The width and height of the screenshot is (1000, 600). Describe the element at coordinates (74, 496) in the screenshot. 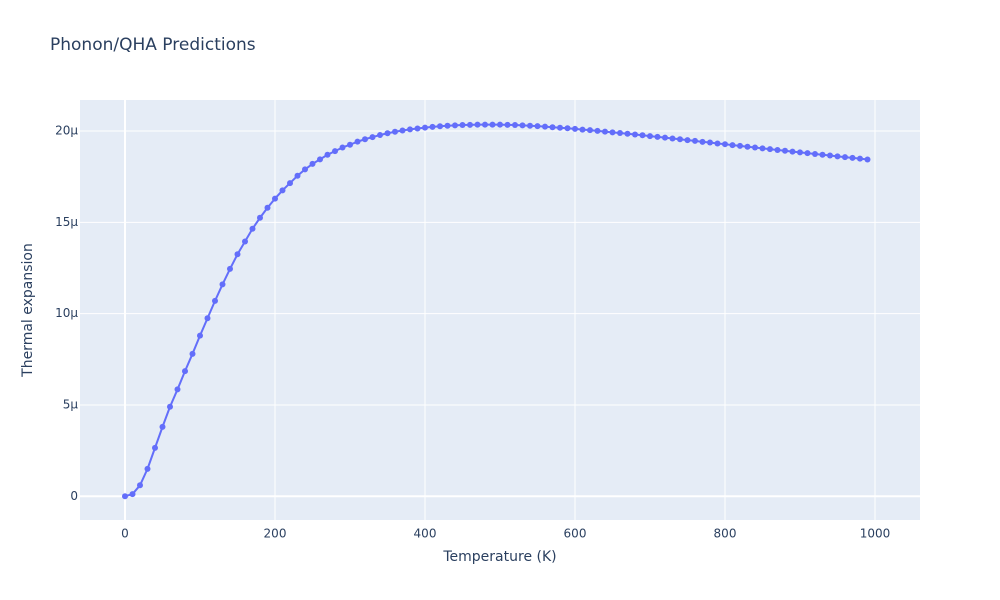

I see `y-tick-label: 0` at that location.